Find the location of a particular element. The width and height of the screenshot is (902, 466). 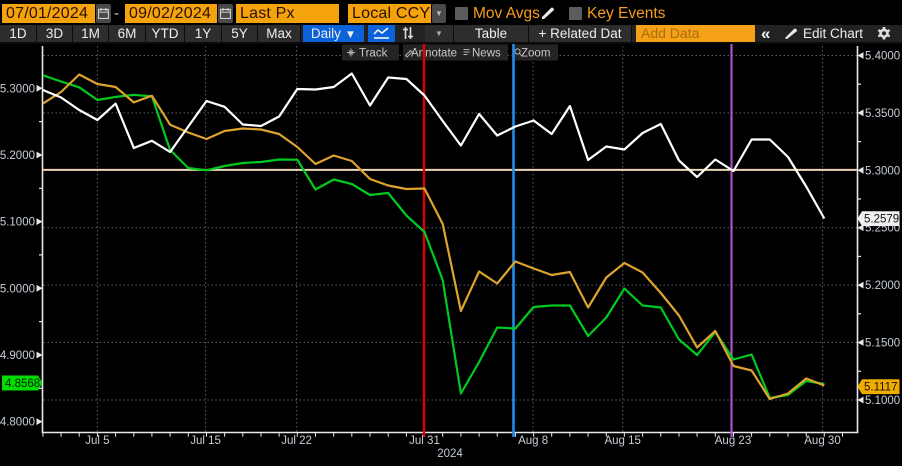

svg-text: 5.1500 is located at coordinates (882, 344).